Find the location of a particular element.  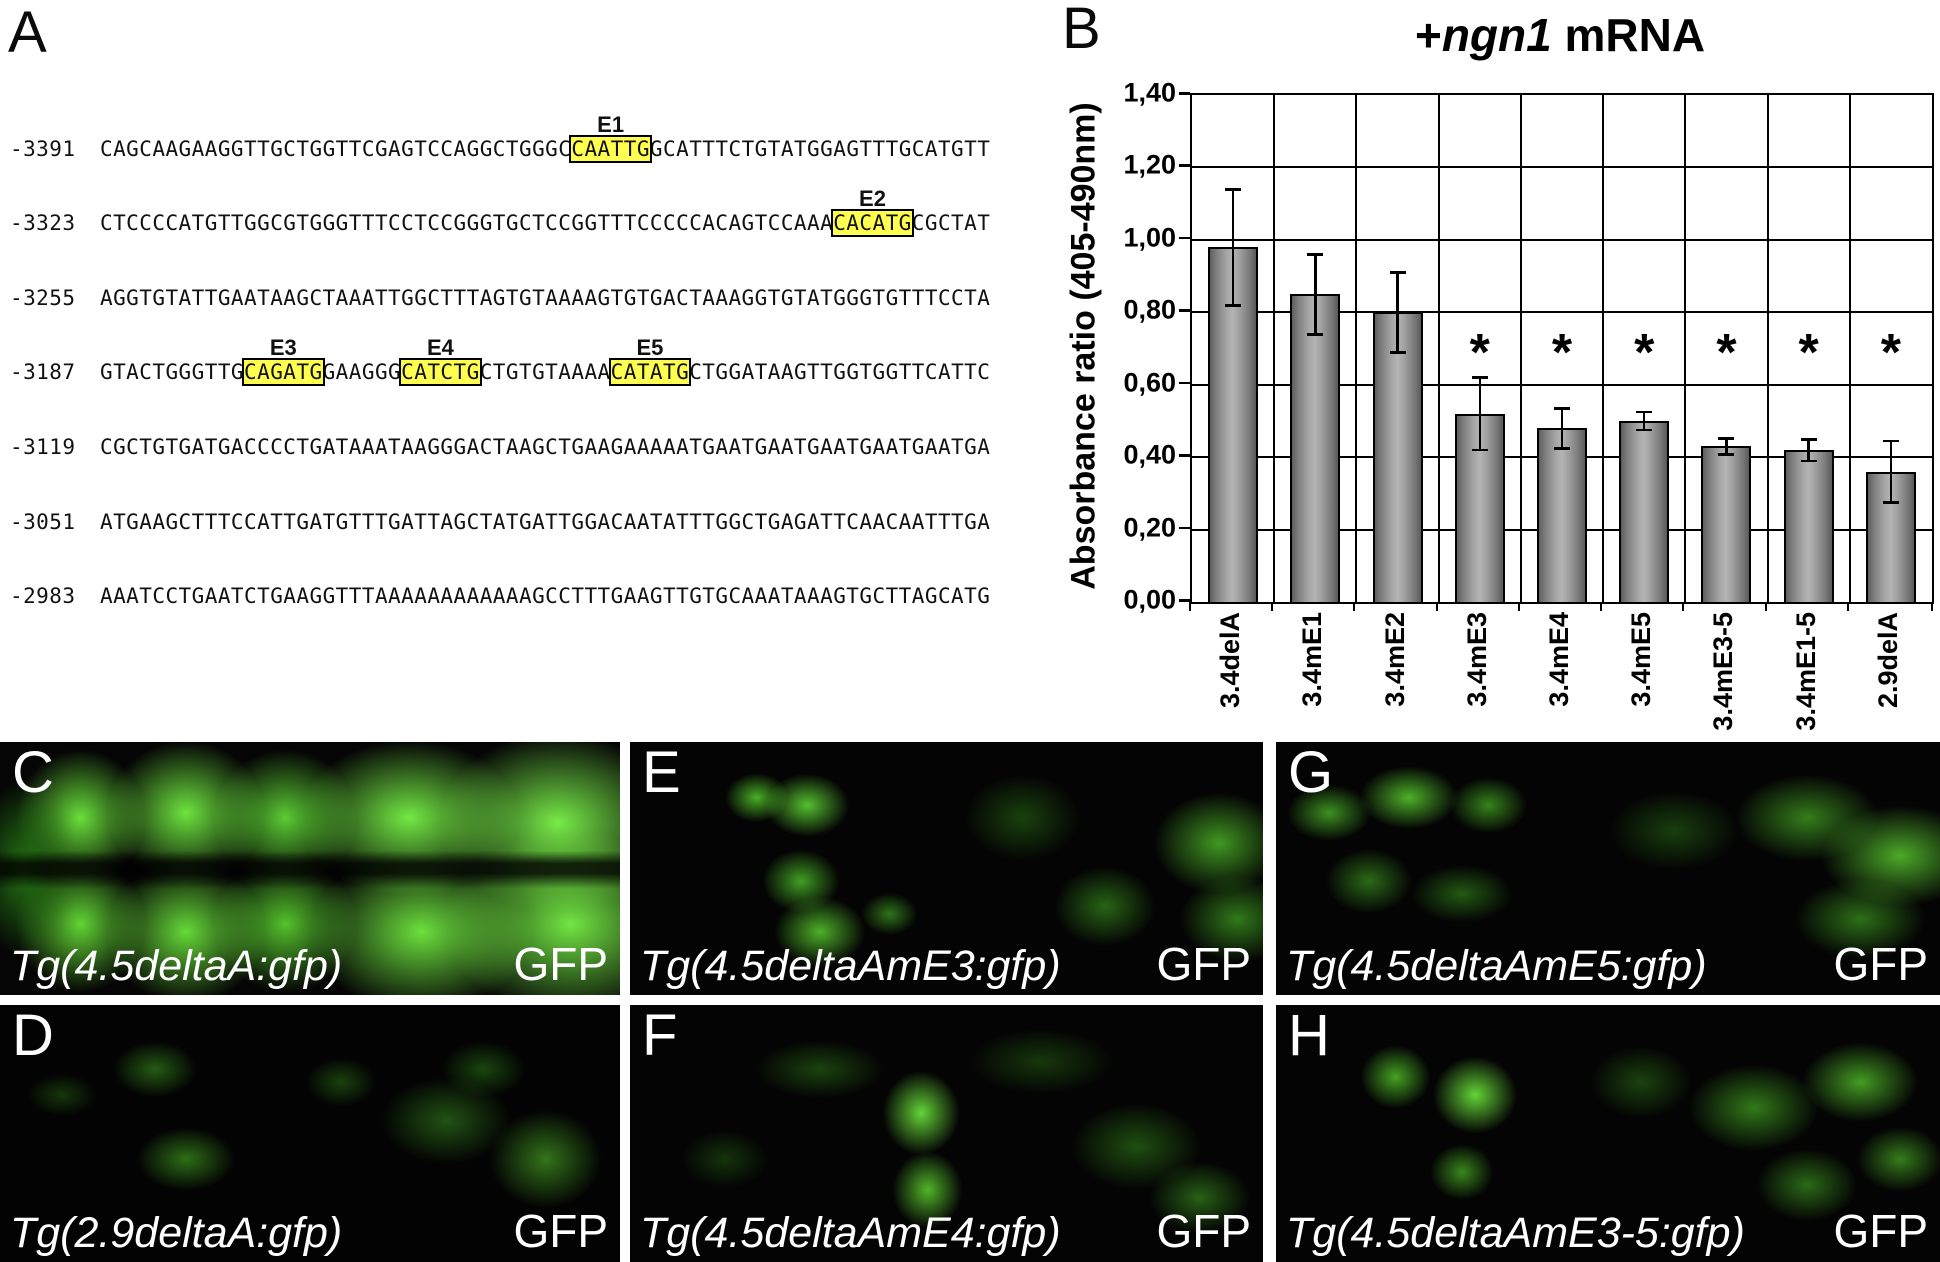

ebox-e5: CATATG E5 is located at coordinates (650, 361).